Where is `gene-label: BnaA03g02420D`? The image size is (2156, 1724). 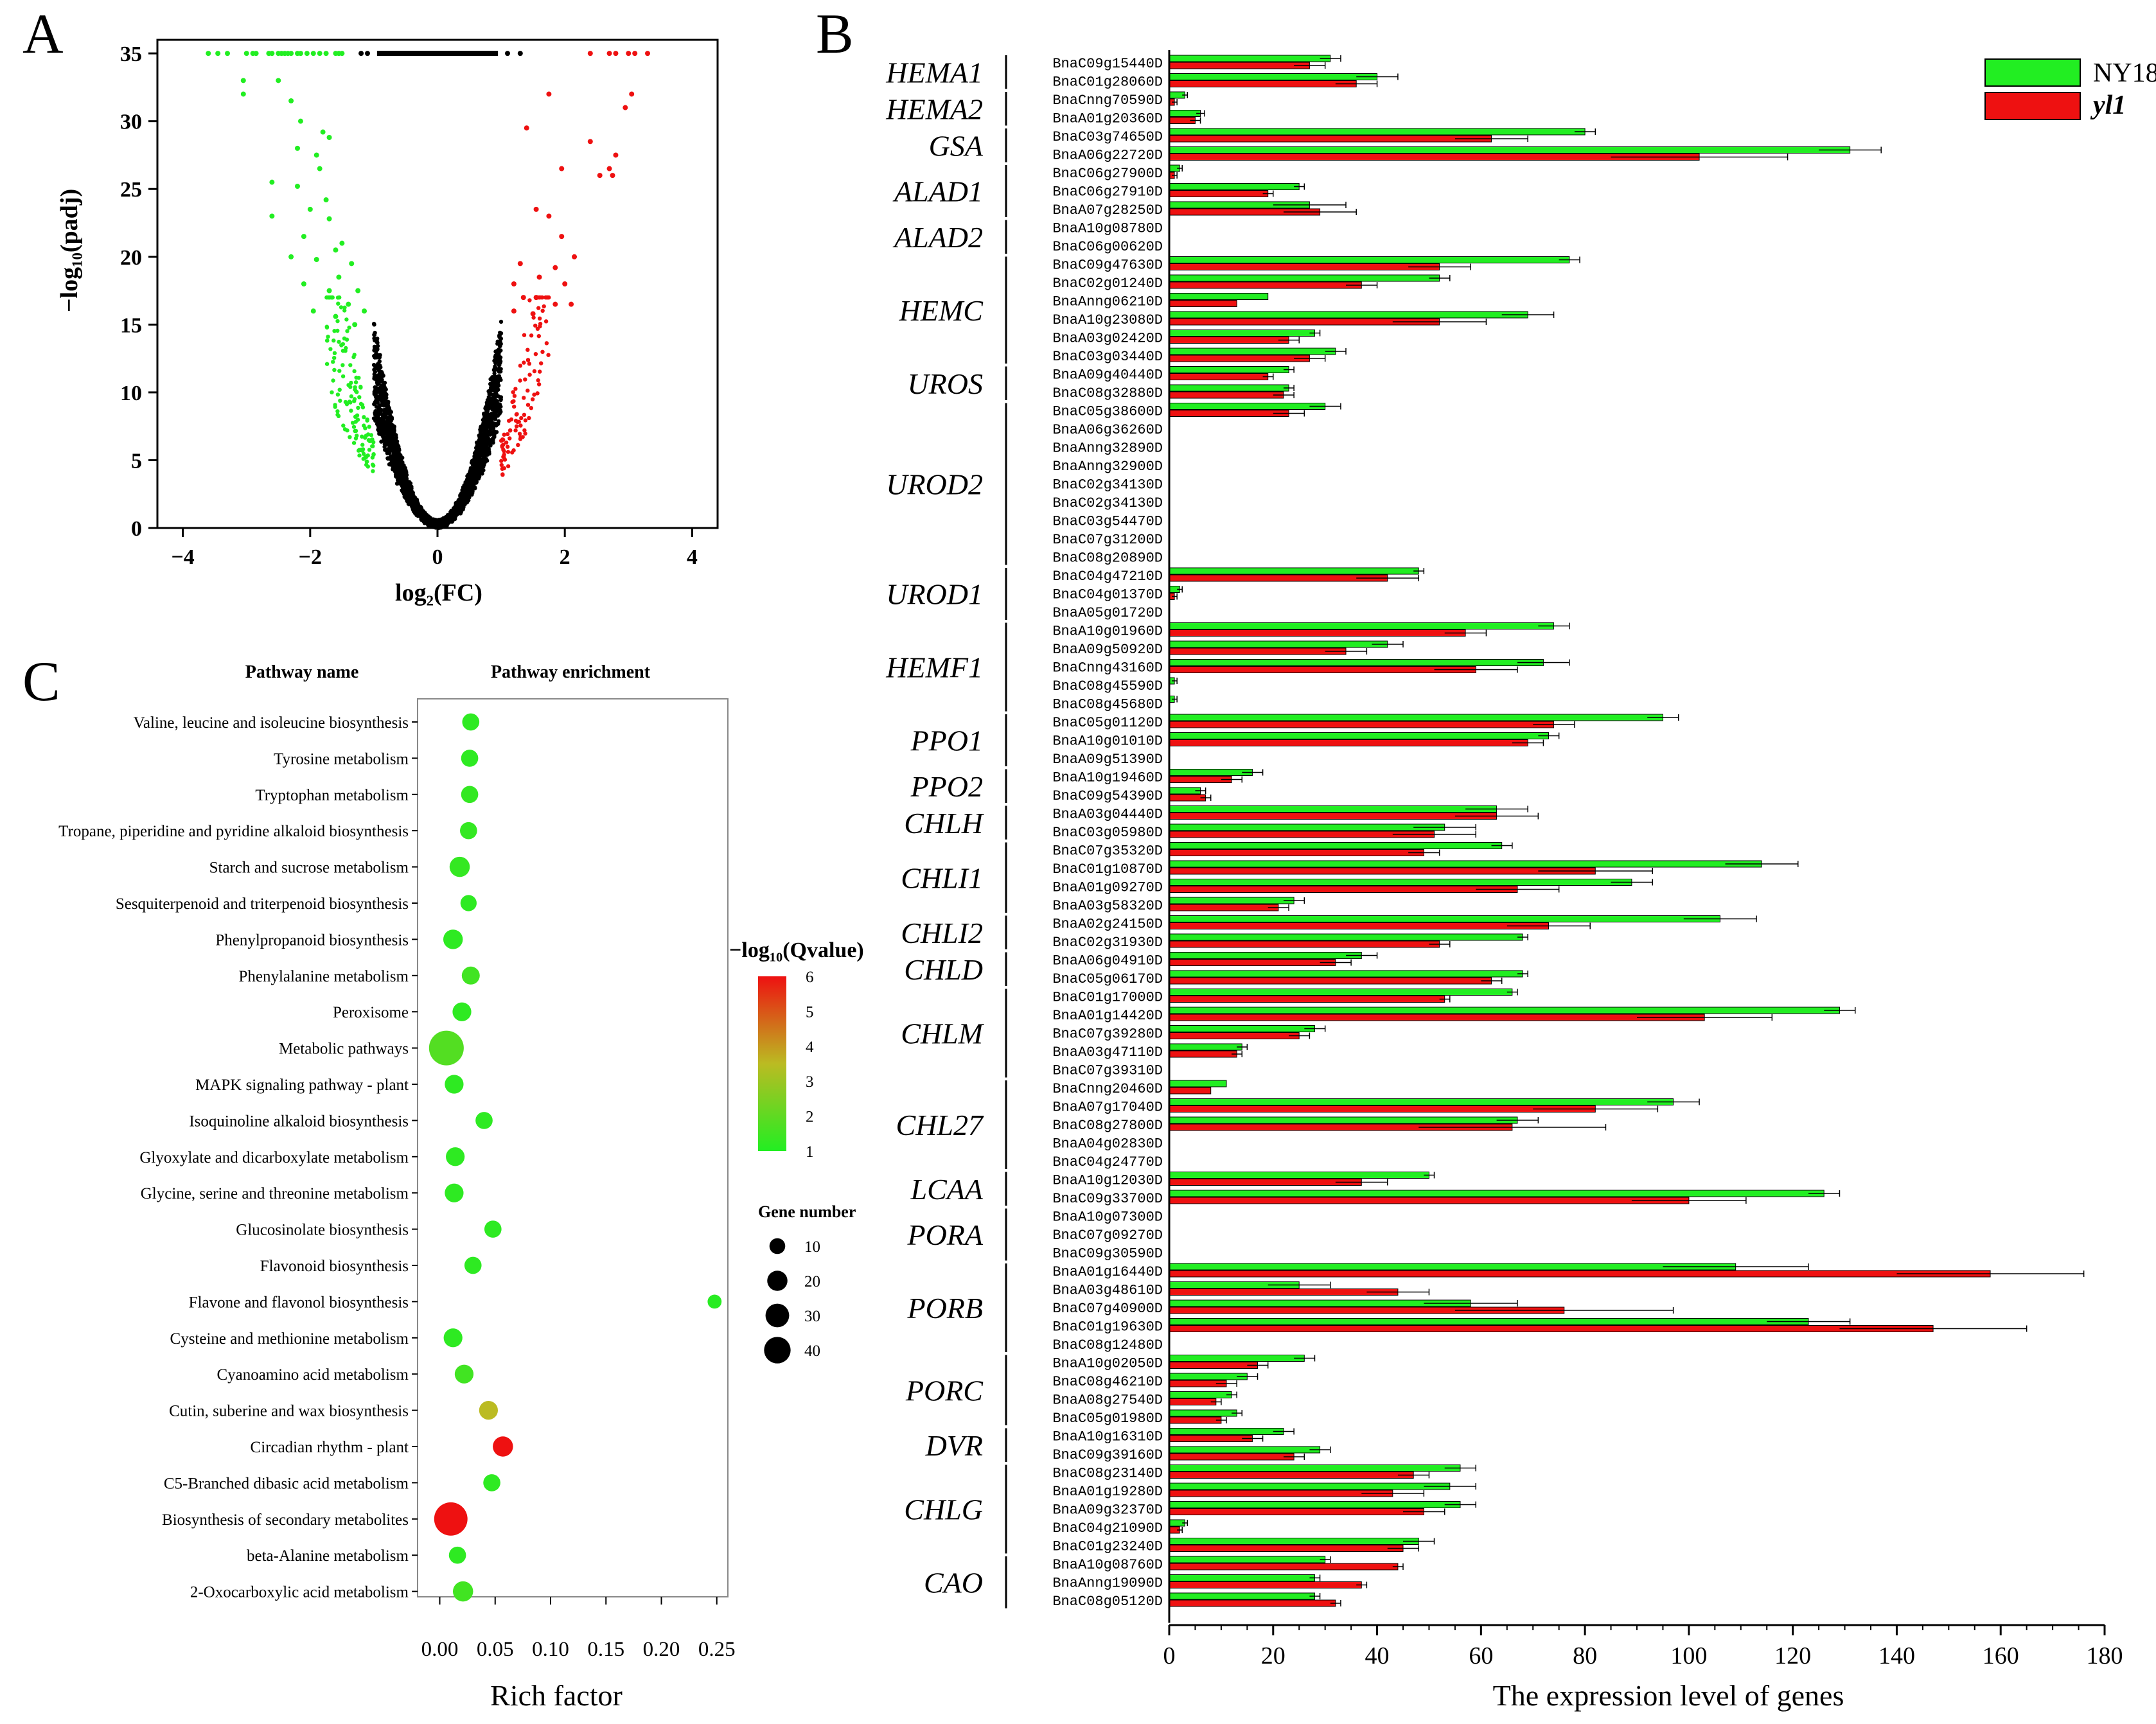 gene-label: BnaA03g02420D is located at coordinates (1107, 339).